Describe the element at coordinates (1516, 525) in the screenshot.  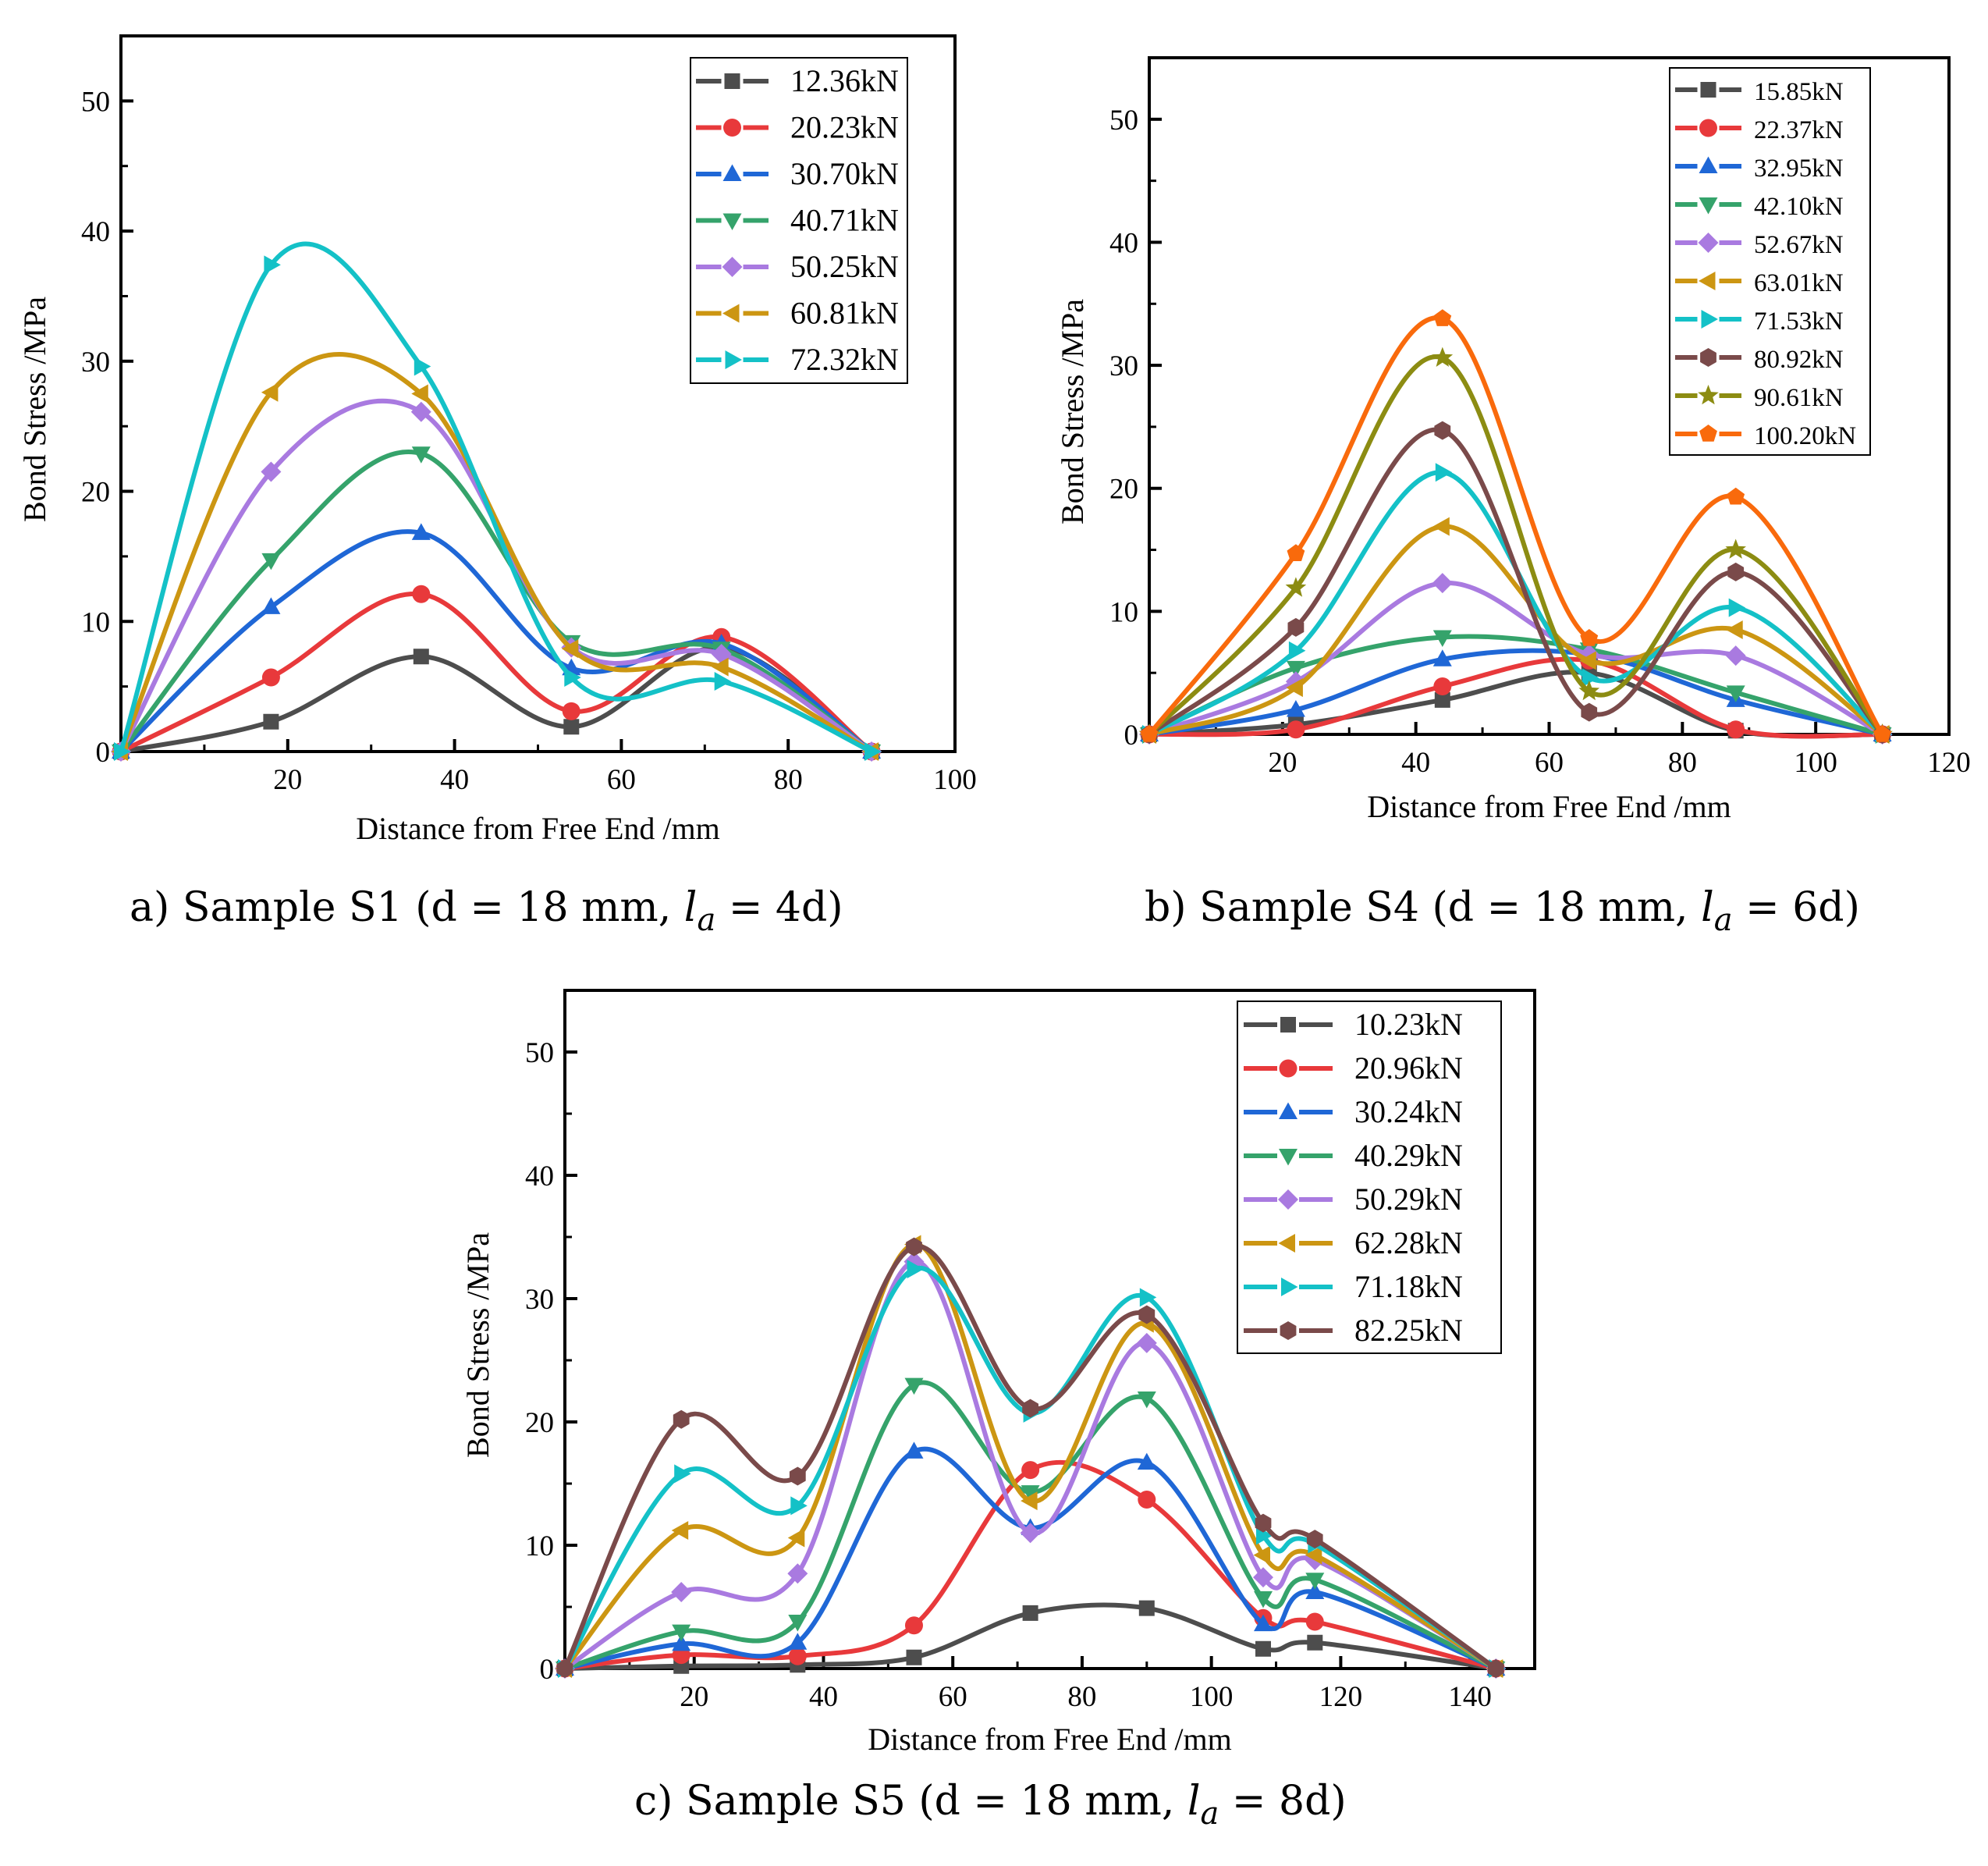
I see `series-100.20kN` at that location.